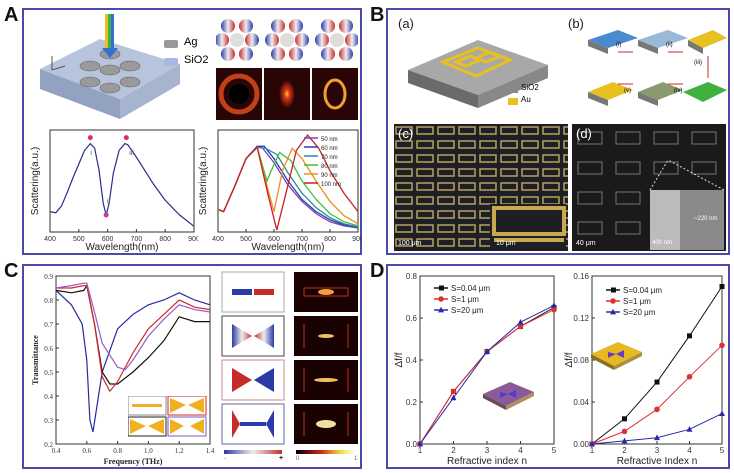 The width and height of the screenshot is (734, 473). Describe the element at coordinates (487, 461) in the screenshot. I see `x-axis-label: Refractive index n` at that location.